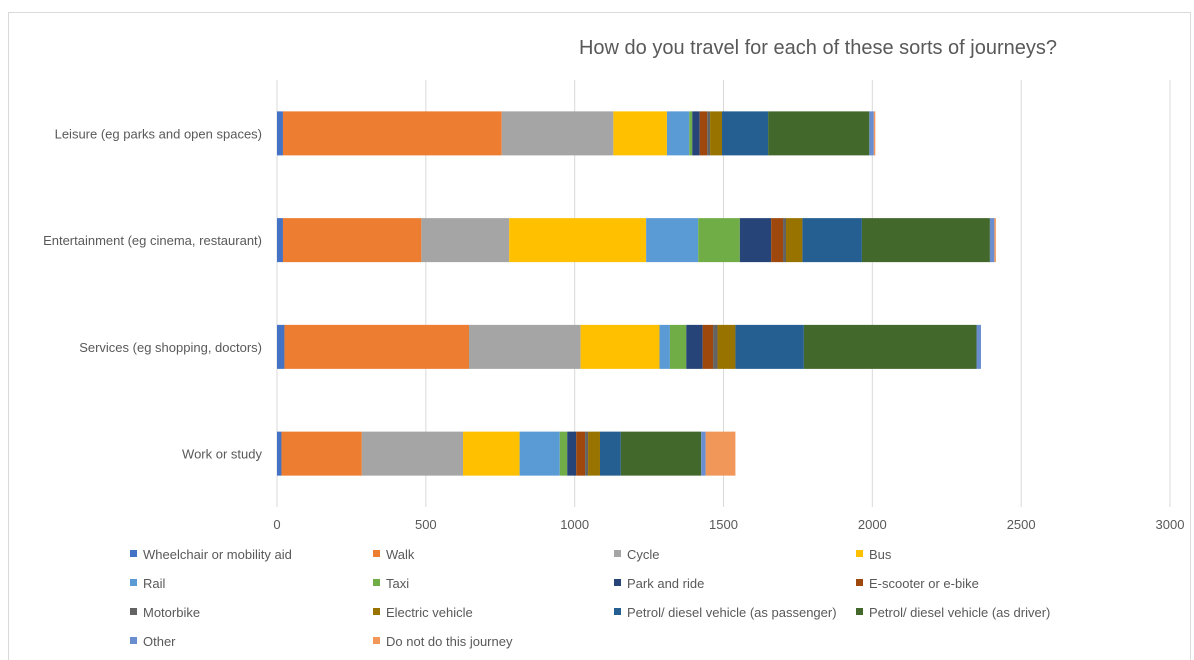 The width and height of the screenshot is (1194, 660). What do you see at coordinates (924, 583) in the screenshot?
I see `legend-label: E-scooter or e-bike` at bounding box center [924, 583].